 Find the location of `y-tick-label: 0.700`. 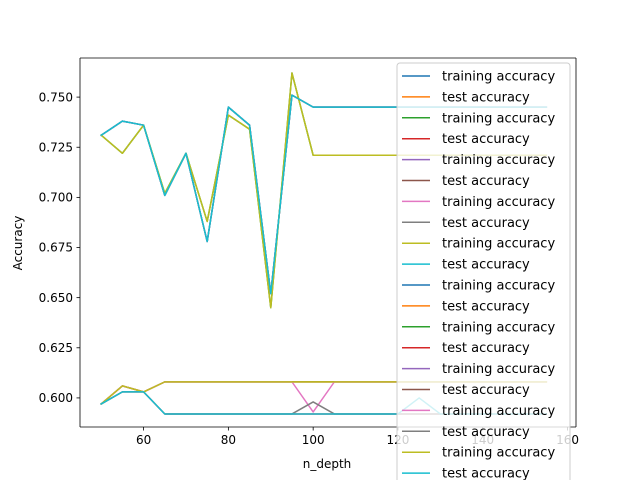

y-tick-label: 0.700 is located at coordinates (56, 198).